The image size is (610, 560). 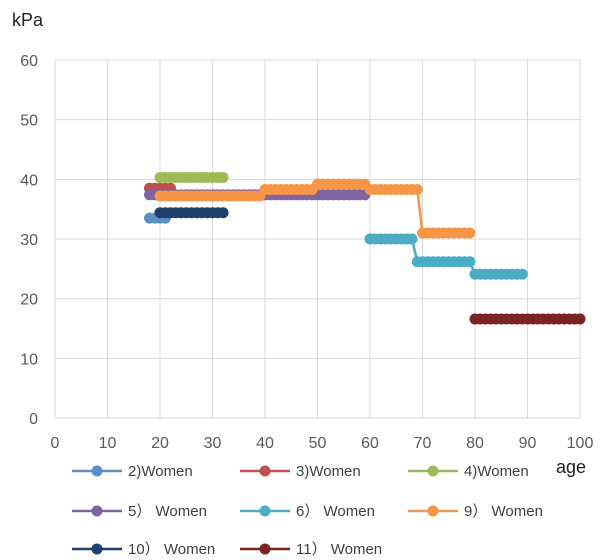 What do you see at coordinates (29, 121) in the screenshot?
I see `y-tick-label: 50` at bounding box center [29, 121].